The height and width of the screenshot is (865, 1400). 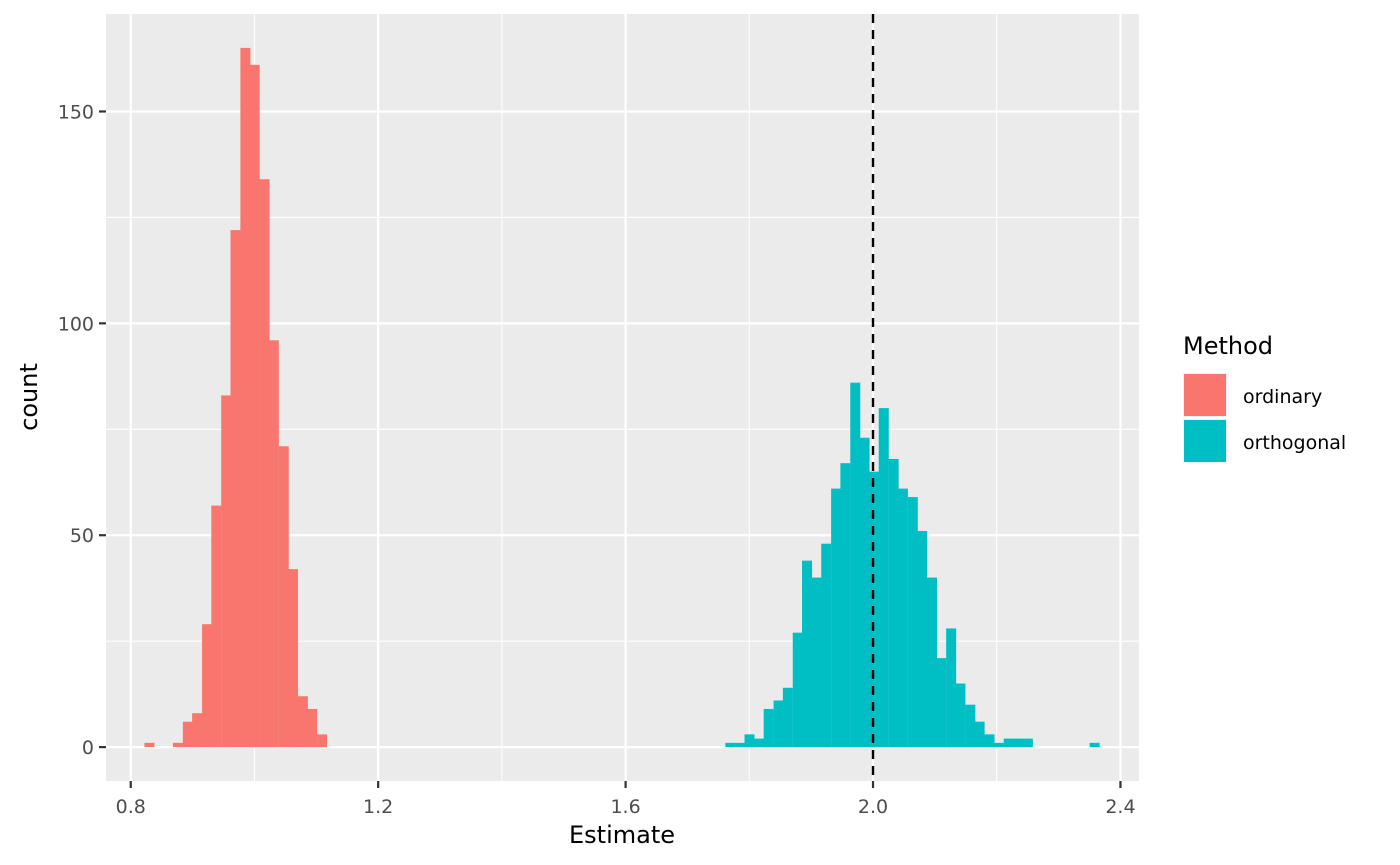 What do you see at coordinates (1294, 443) in the screenshot?
I see `legend-label-orthogonal: orthogonal` at bounding box center [1294, 443].